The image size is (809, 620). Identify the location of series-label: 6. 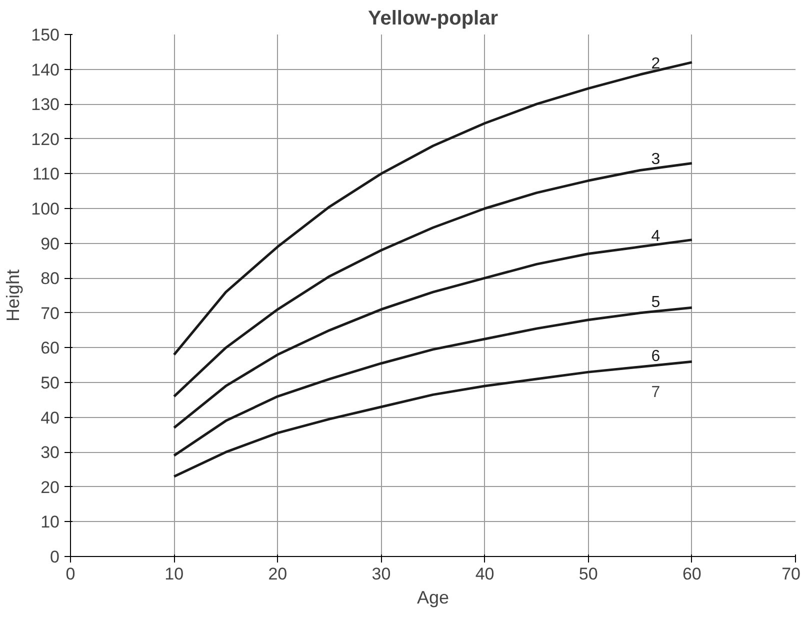
(655, 356).